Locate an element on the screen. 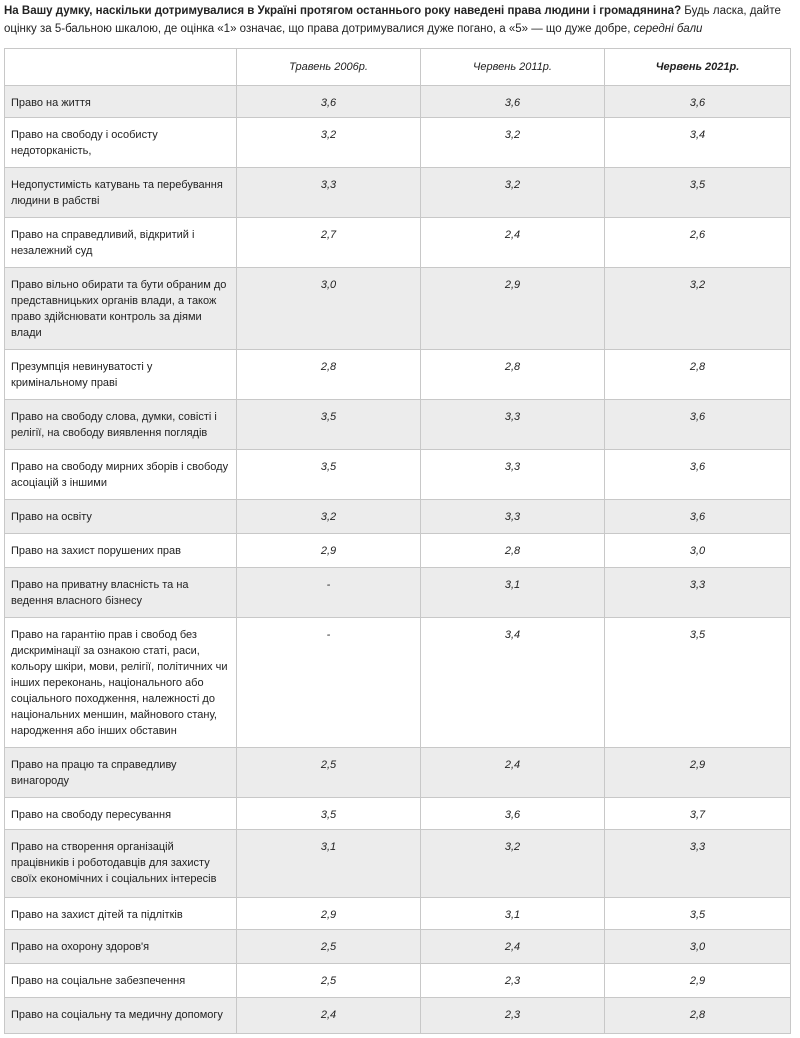 The image size is (800, 1038). table-row: Право на свободу пересування 3,5 3,6 3,7 is located at coordinates (397, 813).